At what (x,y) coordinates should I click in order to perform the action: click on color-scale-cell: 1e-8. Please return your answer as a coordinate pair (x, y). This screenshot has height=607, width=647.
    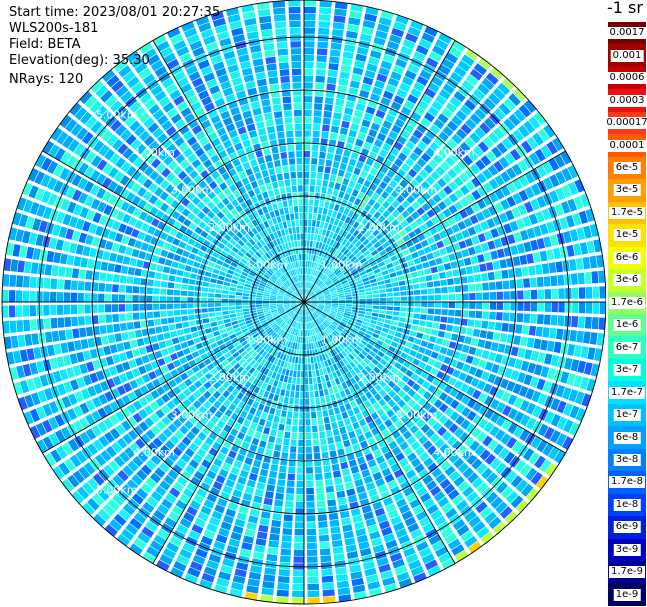
    Looking at the image, I should click on (627, 505).